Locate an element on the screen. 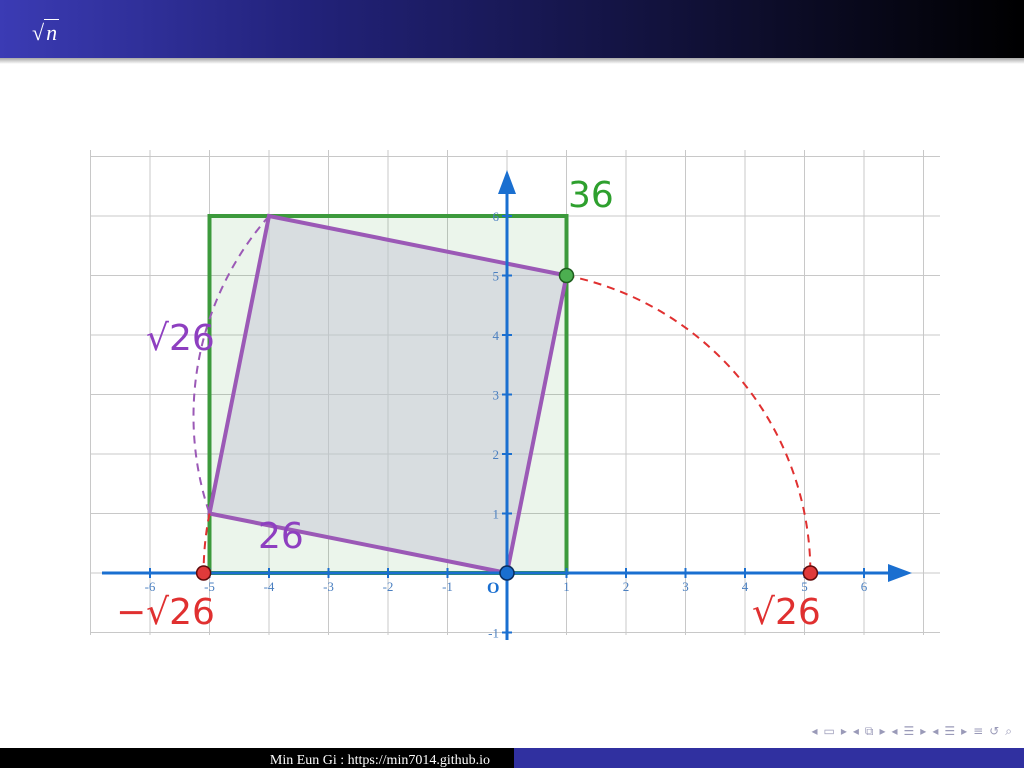 This screenshot has width=1024, height=768. x-tick-label: -6 is located at coordinates (150, 586).